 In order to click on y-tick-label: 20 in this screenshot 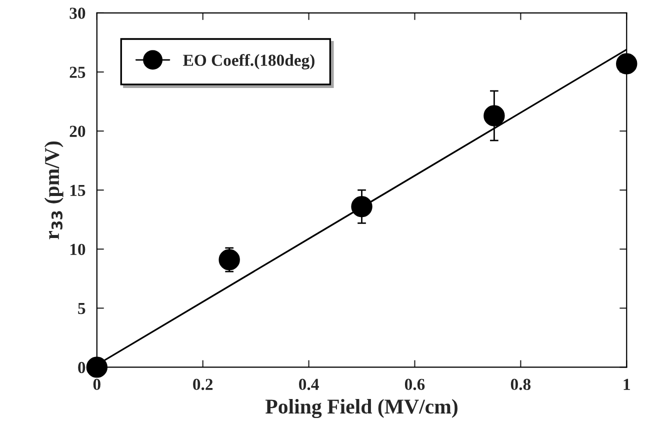, I will do `click(78, 131)`.